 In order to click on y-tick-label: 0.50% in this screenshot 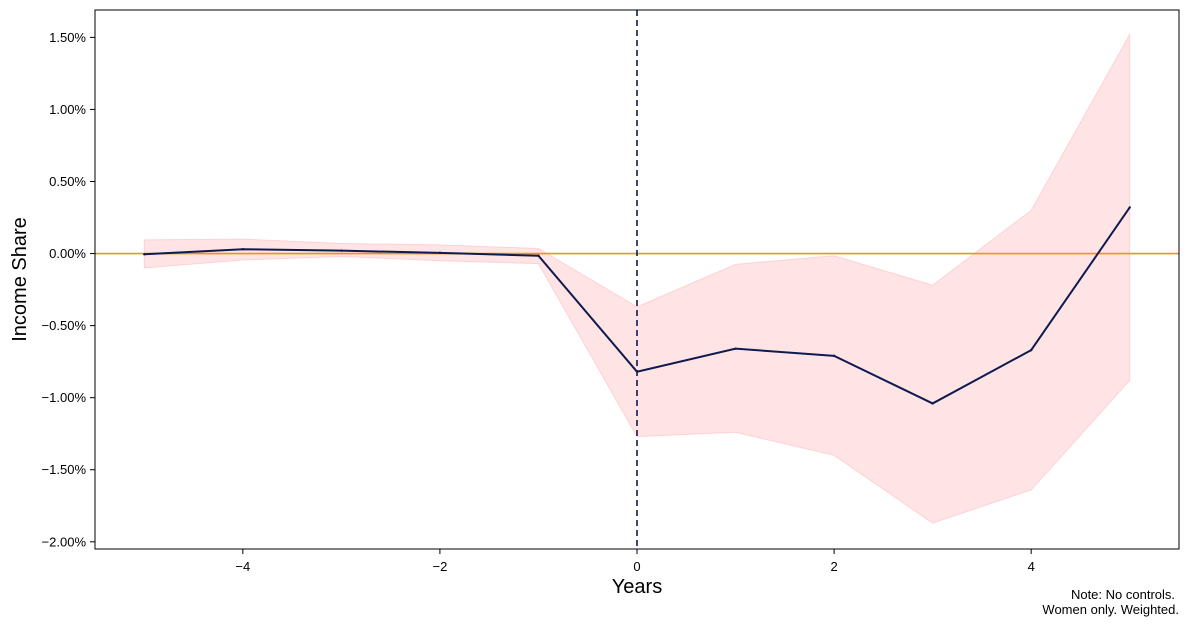, I will do `click(67, 181)`.